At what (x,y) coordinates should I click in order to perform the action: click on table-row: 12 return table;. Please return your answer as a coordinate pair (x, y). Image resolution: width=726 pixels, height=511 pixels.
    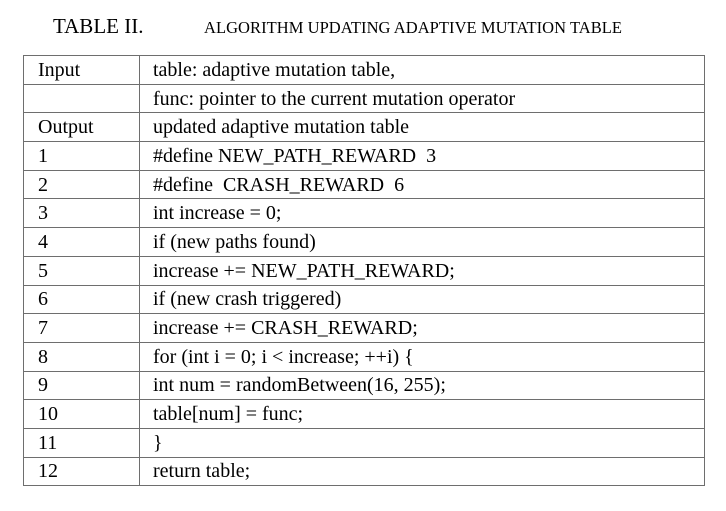
    Looking at the image, I should click on (364, 471).